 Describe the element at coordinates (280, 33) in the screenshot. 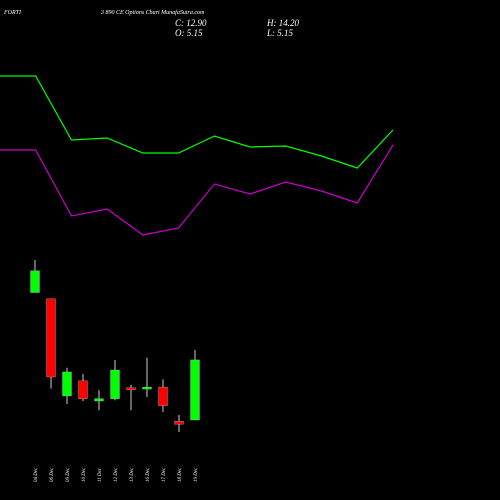

I see `low-label: L: 5.15` at that location.